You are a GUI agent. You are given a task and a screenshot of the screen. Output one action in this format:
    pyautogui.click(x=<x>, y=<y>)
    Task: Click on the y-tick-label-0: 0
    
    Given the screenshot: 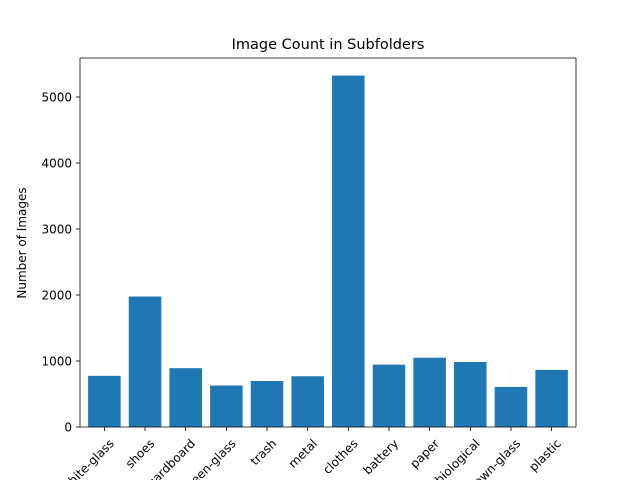 What is the action you would take?
    pyautogui.click(x=68, y=428)
    